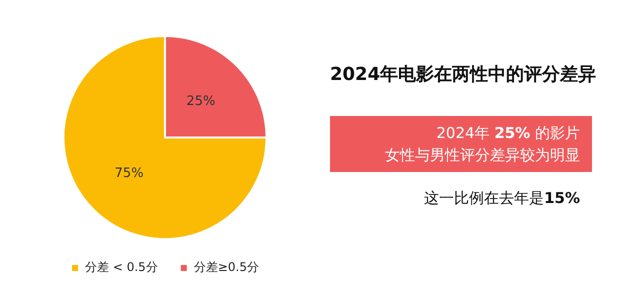 The image size is (640, 298). What do you see at coordinates (129, 173) in the screenshot?
I see `data-label: 75%` at bounding box center [129, 173].